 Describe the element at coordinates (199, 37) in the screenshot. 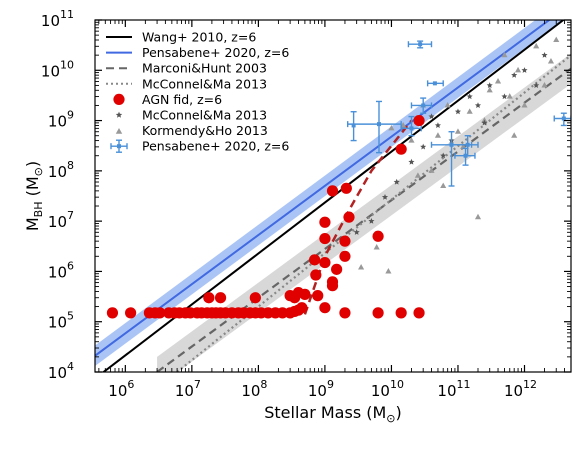

I see `legend-label-0: Wang+ 2010, z=6` at that location.